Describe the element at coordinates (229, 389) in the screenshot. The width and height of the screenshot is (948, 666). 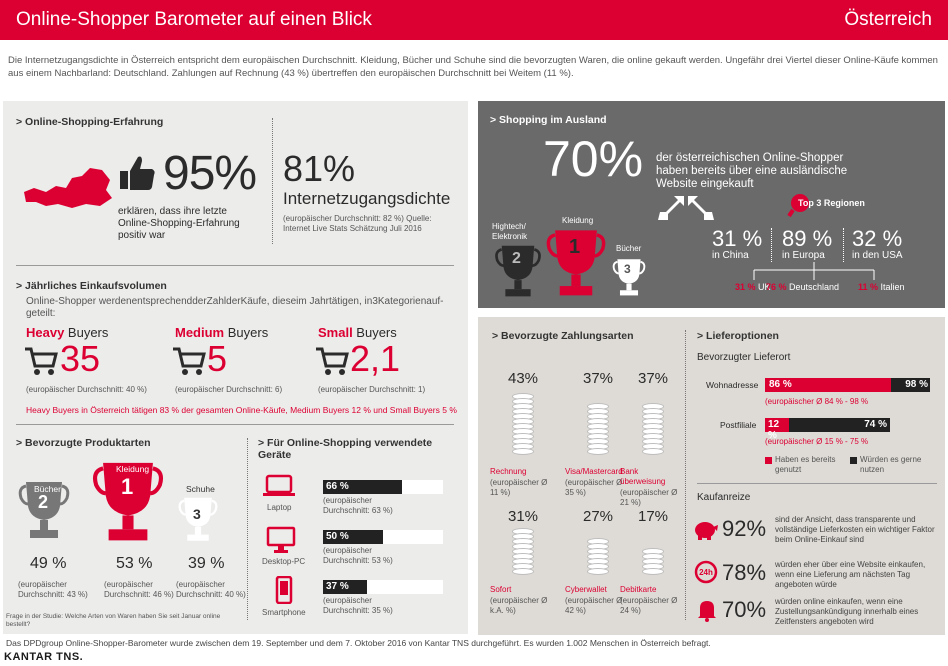
I see `medium-buyers-note: (europäischer Durchschnitt: 6)` at that location.